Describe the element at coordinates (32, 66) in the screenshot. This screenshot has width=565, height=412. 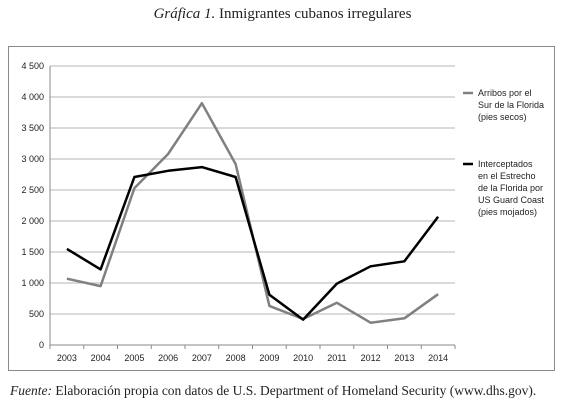
I see `y-tick-label: 4 500` at that location.